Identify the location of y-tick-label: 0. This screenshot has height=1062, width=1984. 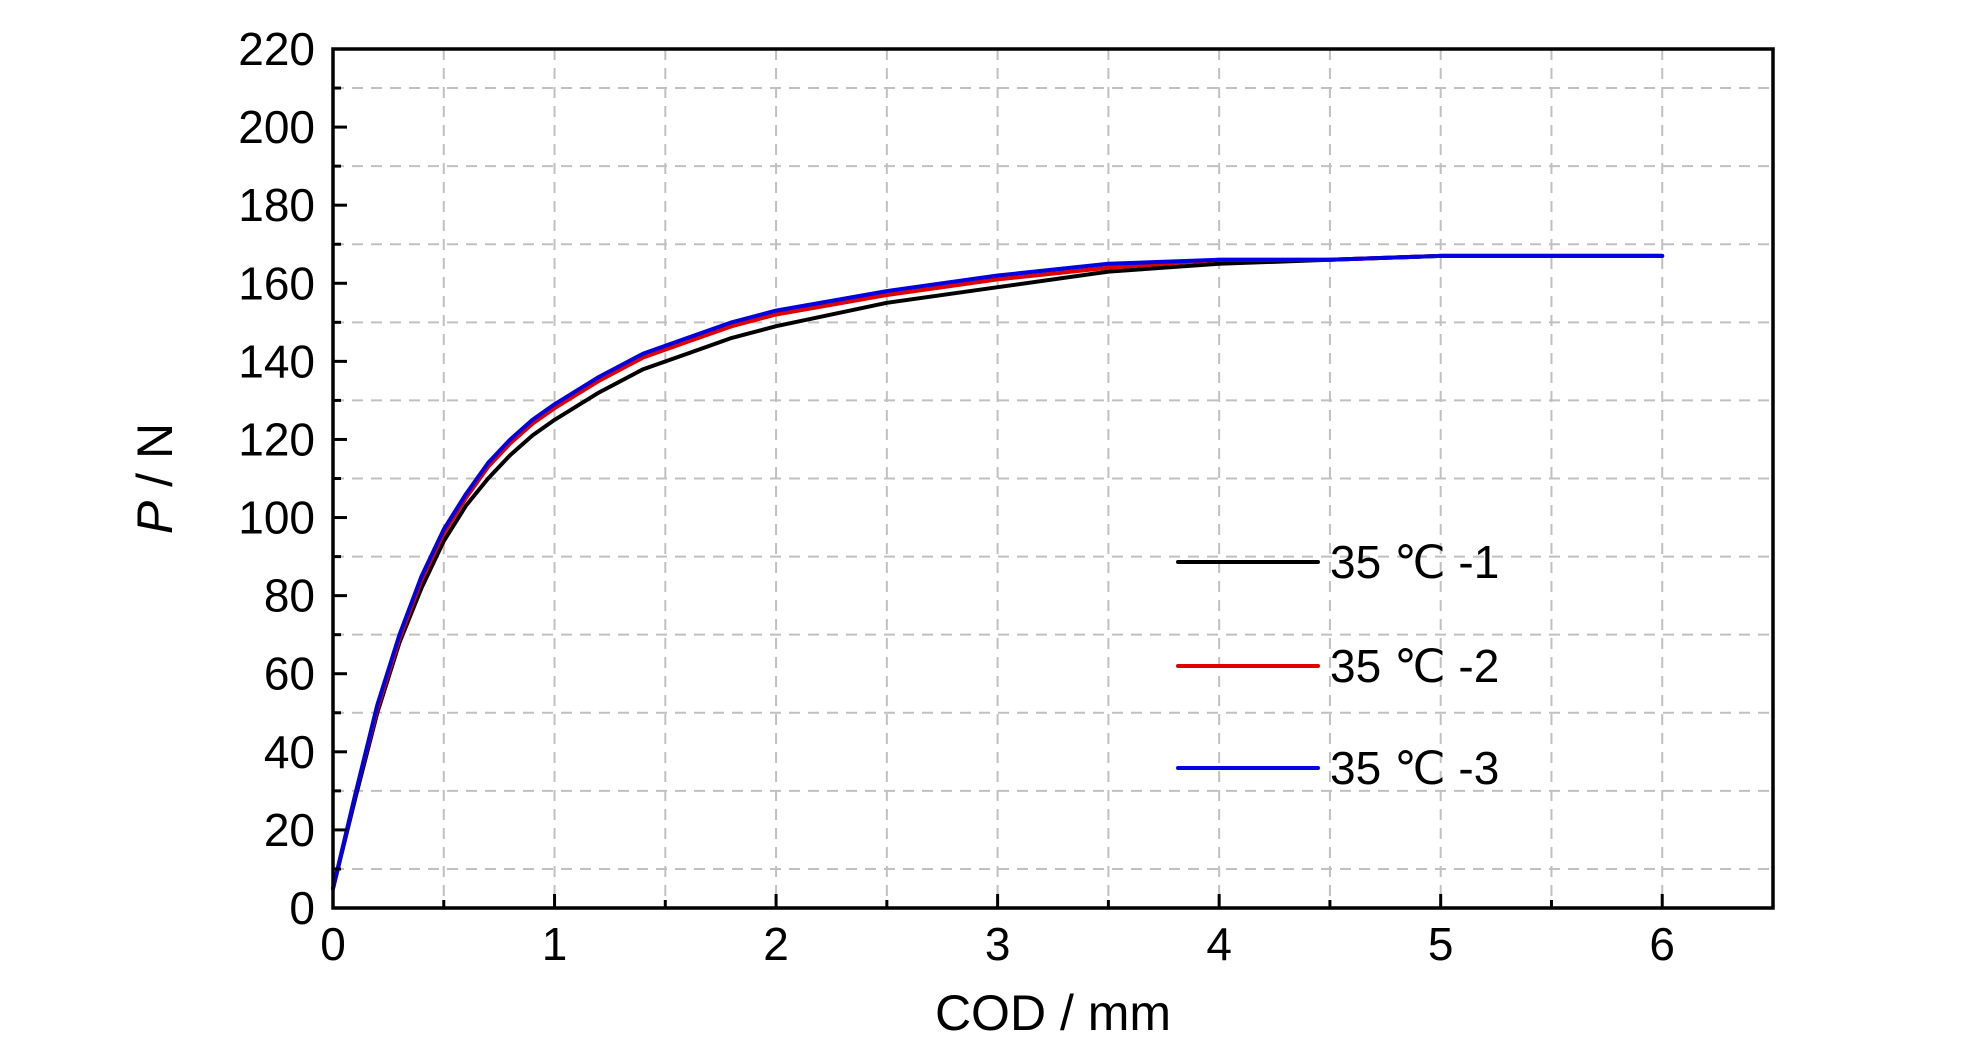
(302, 908).